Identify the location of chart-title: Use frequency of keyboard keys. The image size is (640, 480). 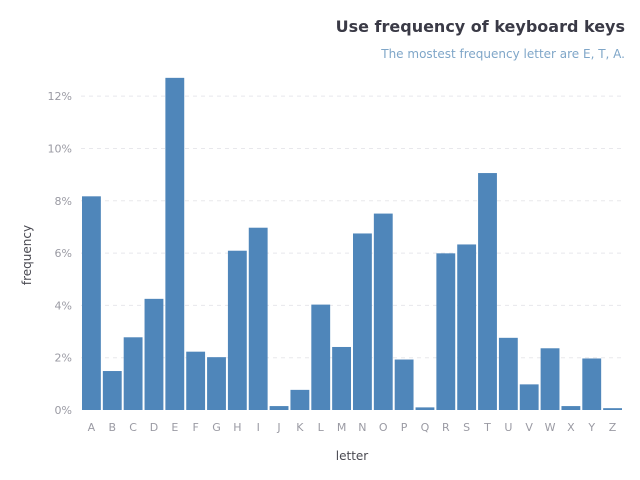
(480, 26).